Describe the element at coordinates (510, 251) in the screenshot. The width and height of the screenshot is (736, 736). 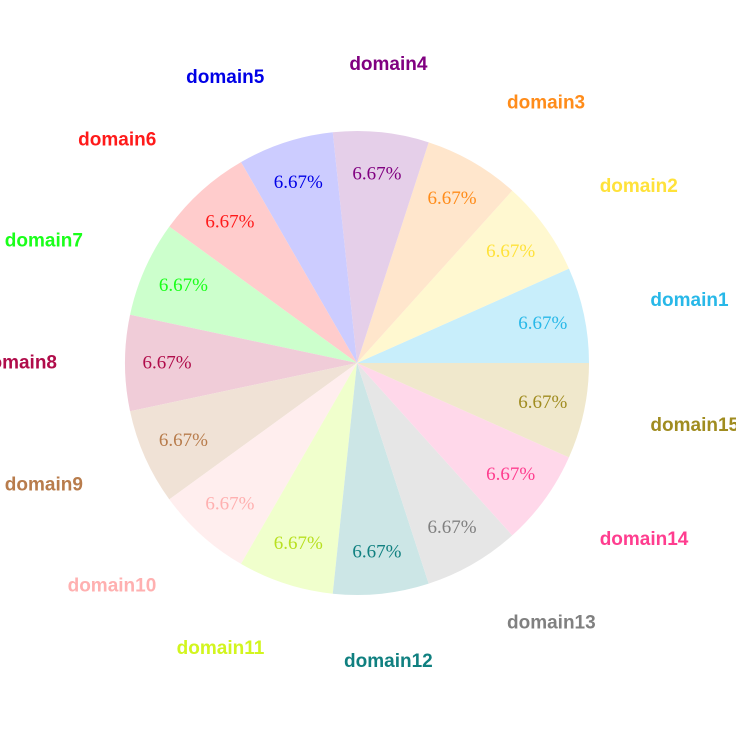
I see `pct-label-domain2: 6.67%` at that location.